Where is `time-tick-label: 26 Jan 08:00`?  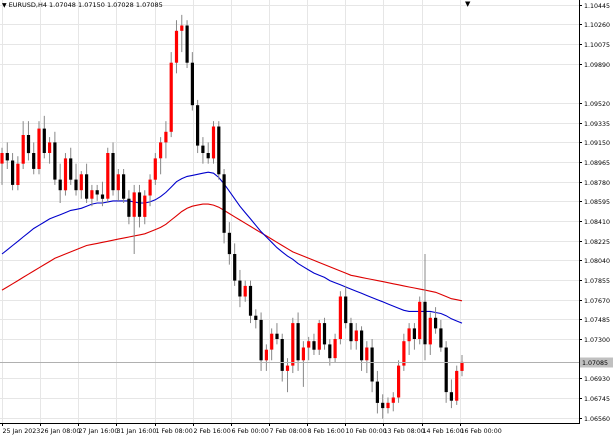 time-tick-label: 26 Jan 08:00 is located at coordinates (61, 431).